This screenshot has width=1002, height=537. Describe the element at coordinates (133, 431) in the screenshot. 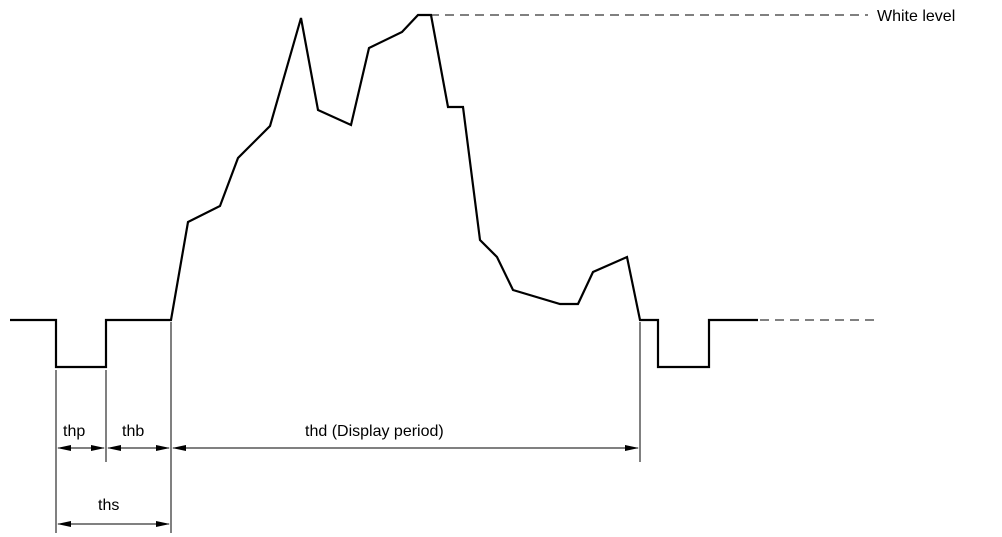

I see `thb-label: thb` at that location.